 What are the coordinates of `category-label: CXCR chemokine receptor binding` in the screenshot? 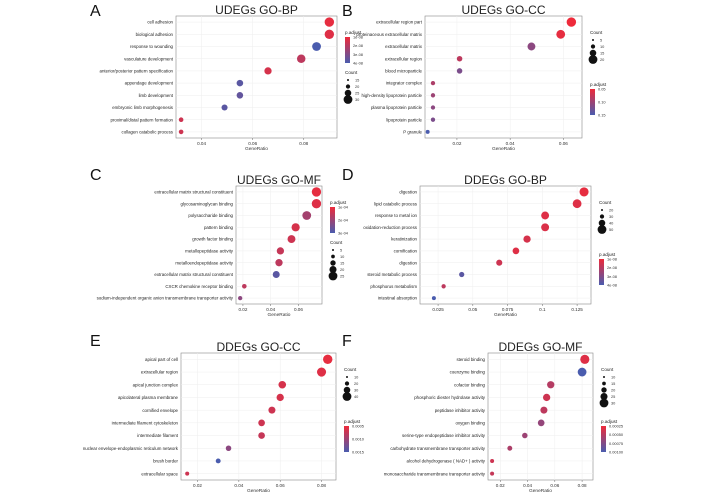 It's located at (199, 286).